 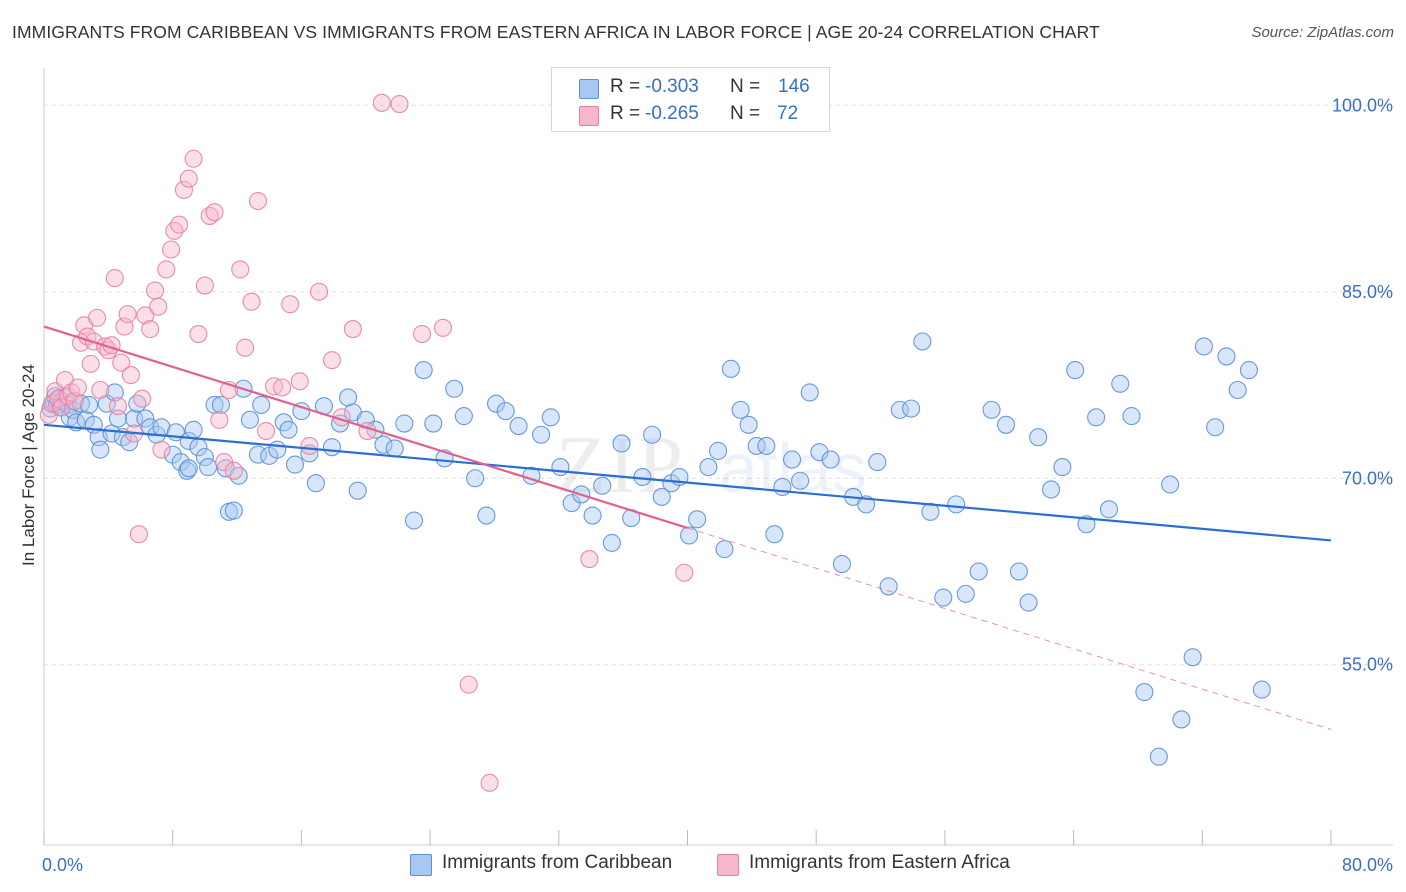 I want to click on trend-line-caribbean, so click(x=687, y=482).